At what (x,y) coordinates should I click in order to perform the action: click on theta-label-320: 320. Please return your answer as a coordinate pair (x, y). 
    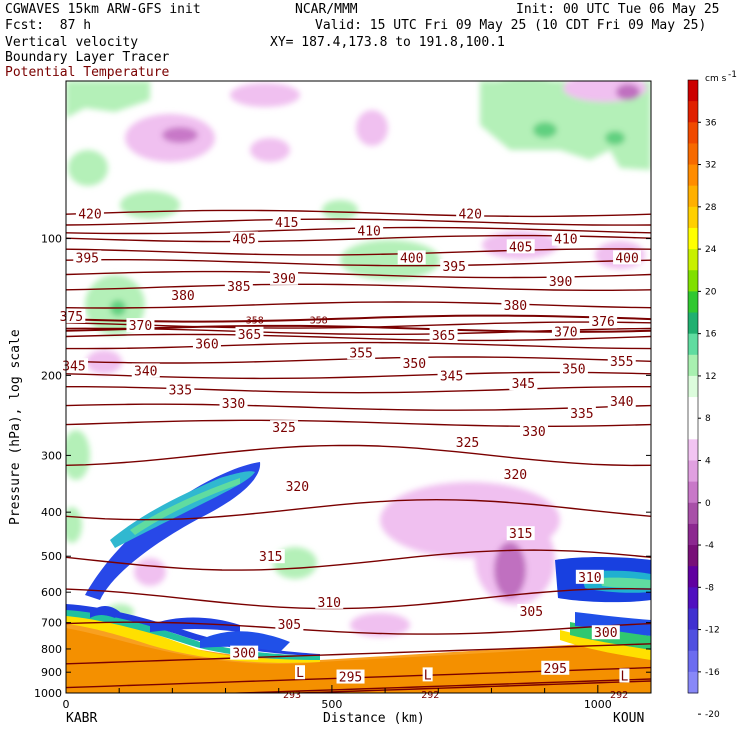
    Looking at the image, I should click on (515, 475).